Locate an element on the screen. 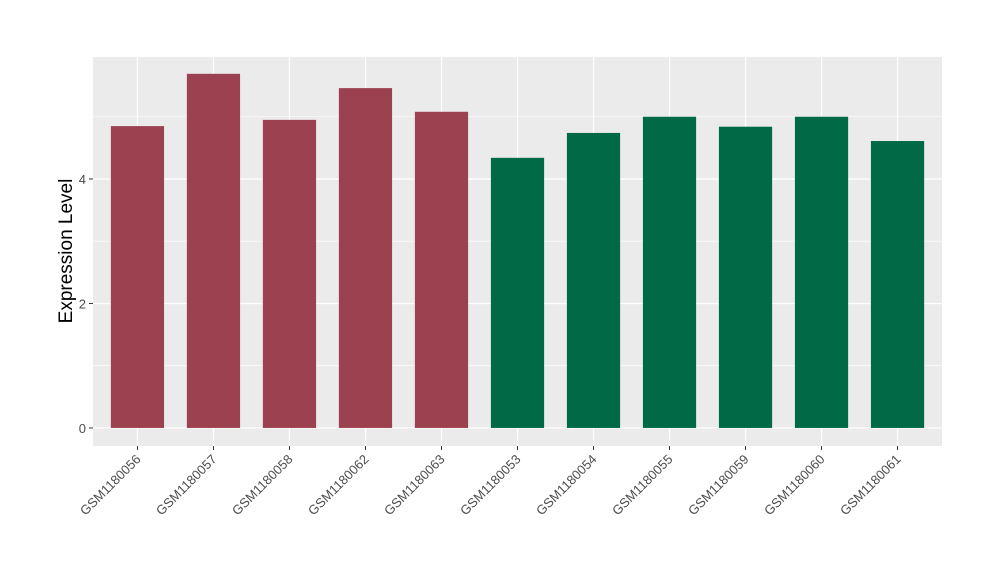 Image resolution: width=1000 pixels, height=585 pixels. x-tick-label: GSM1180062 is located at coordinates (338, 485).